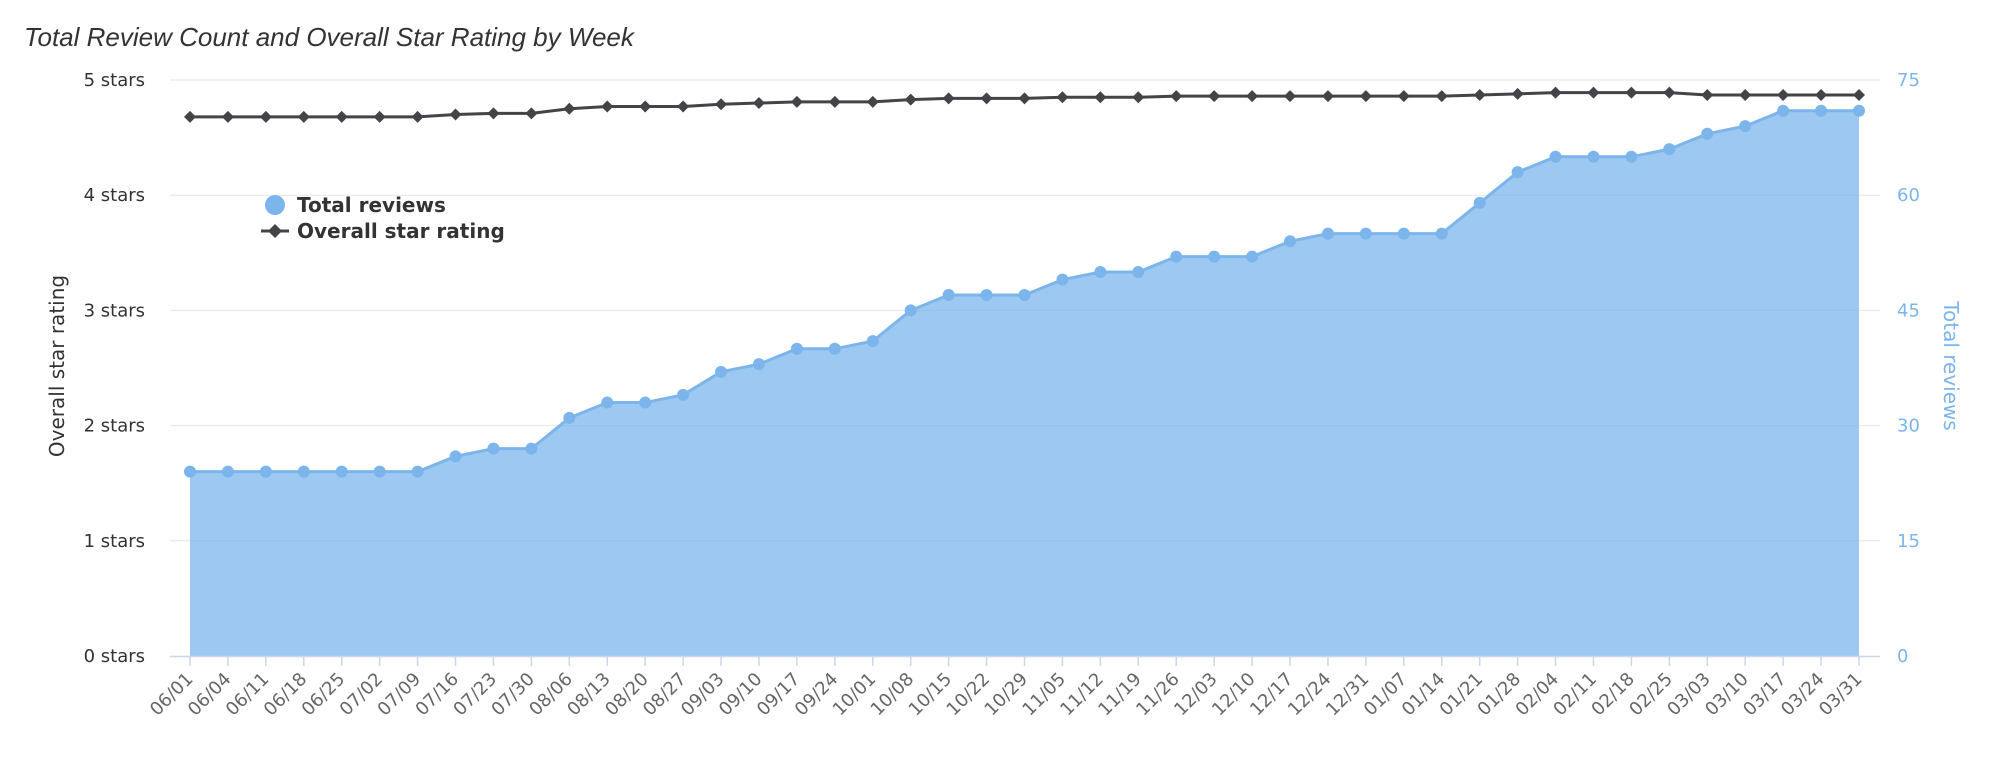 This screenshot has height=761, width=1999. Describe the element at coordinates (114, 80) in the screenshot. I see `left-tick-label: 5 stars` at that location.